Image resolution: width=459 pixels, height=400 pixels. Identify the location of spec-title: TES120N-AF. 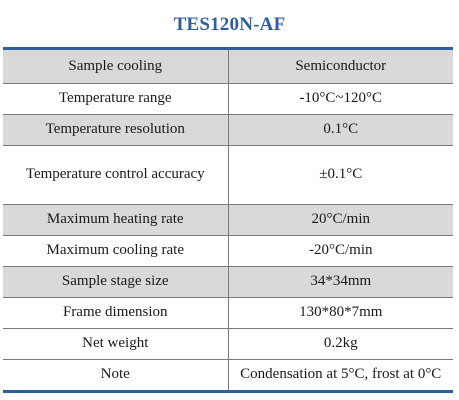
(229, 24).